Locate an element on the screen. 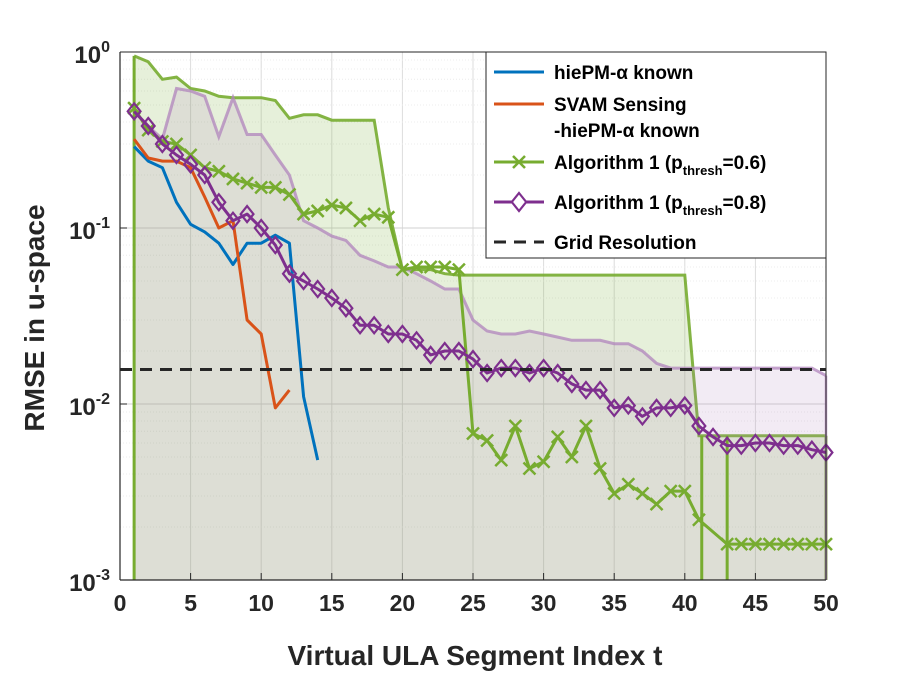  x-tick-label: 40 is located at coordinates (685, 603).